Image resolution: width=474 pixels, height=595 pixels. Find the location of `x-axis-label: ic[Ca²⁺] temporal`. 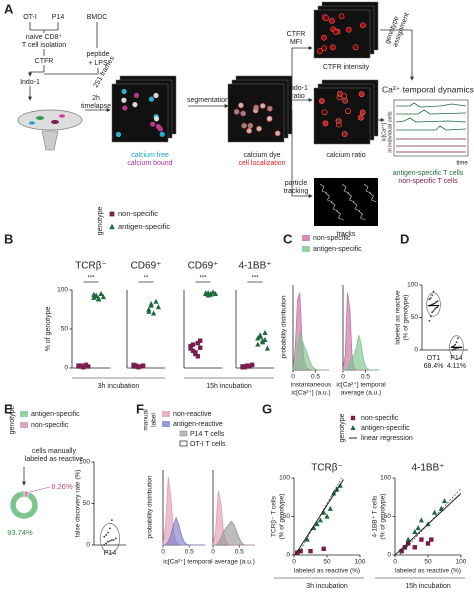

x-axis-label: ic[Ca²⁺] temporal is located at coordinates (361, 385).